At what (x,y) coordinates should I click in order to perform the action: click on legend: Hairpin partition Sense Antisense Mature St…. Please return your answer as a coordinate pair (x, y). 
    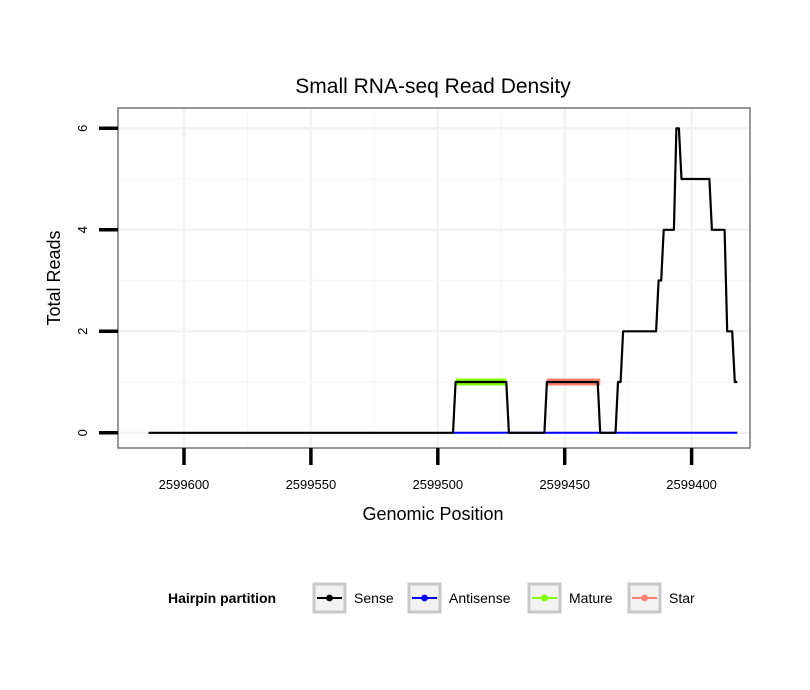
    Looking at the image, I should click on (431, 598).